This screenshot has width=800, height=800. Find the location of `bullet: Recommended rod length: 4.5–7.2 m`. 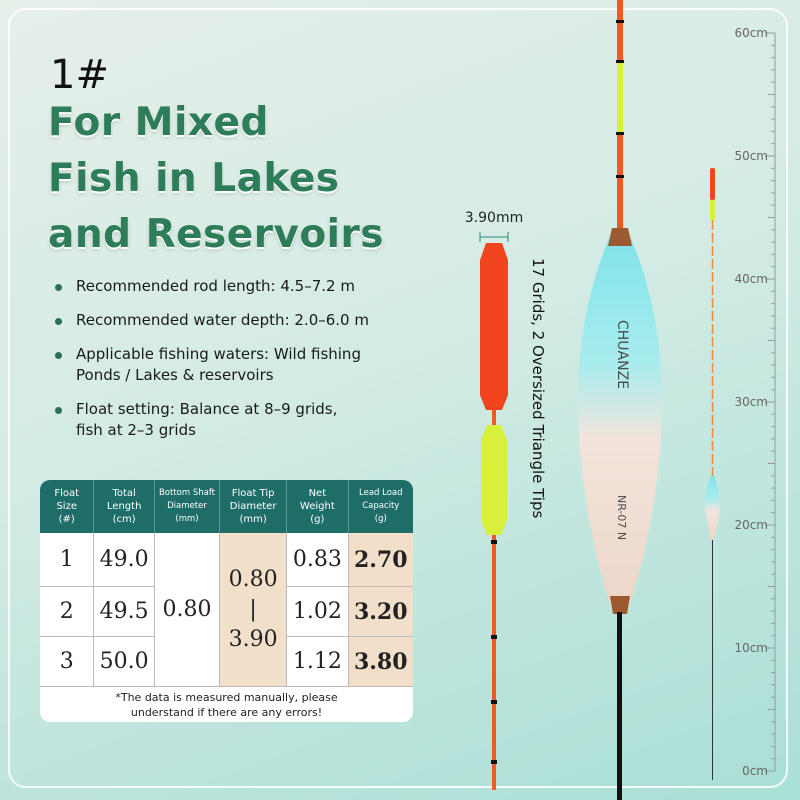

bullet: Recommended rod length: 4.5–7.2 m is located at coordinates (247, 286).